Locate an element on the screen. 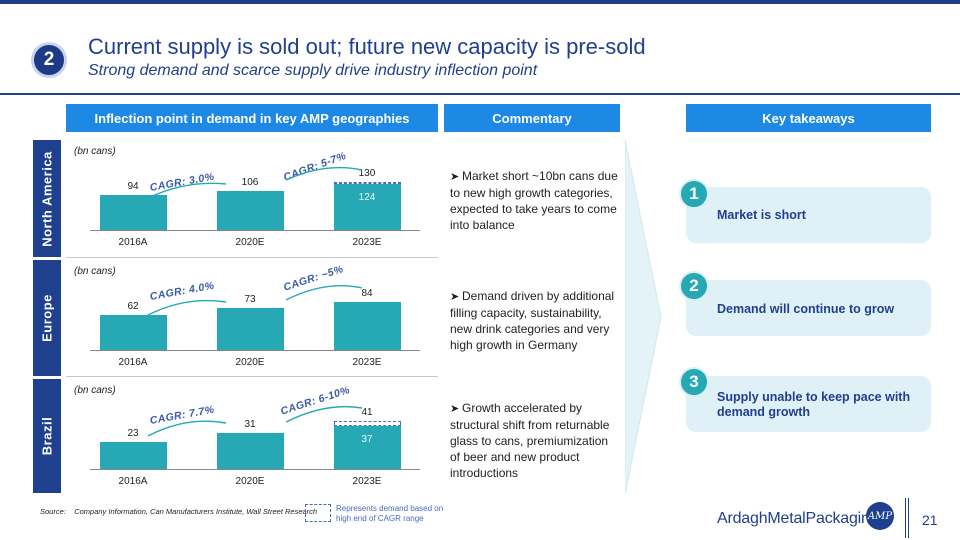  page-number: 21 is located at coordinates (930, 520).